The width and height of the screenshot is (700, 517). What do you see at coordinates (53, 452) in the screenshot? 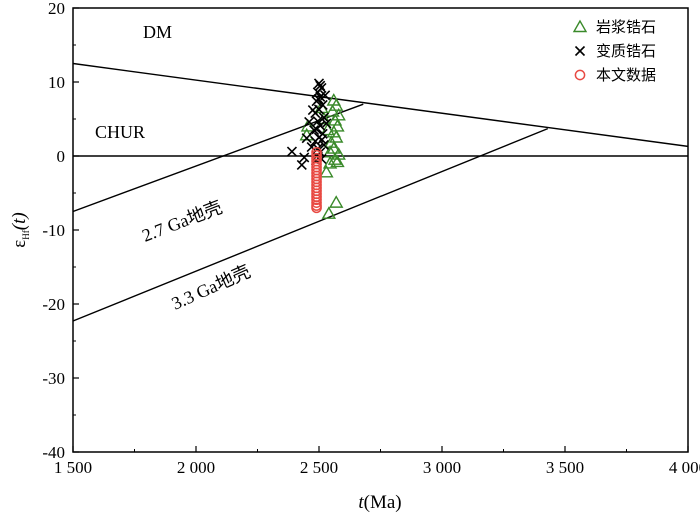
I see `y-tick-label: -40` at bounding box center [53, 452].